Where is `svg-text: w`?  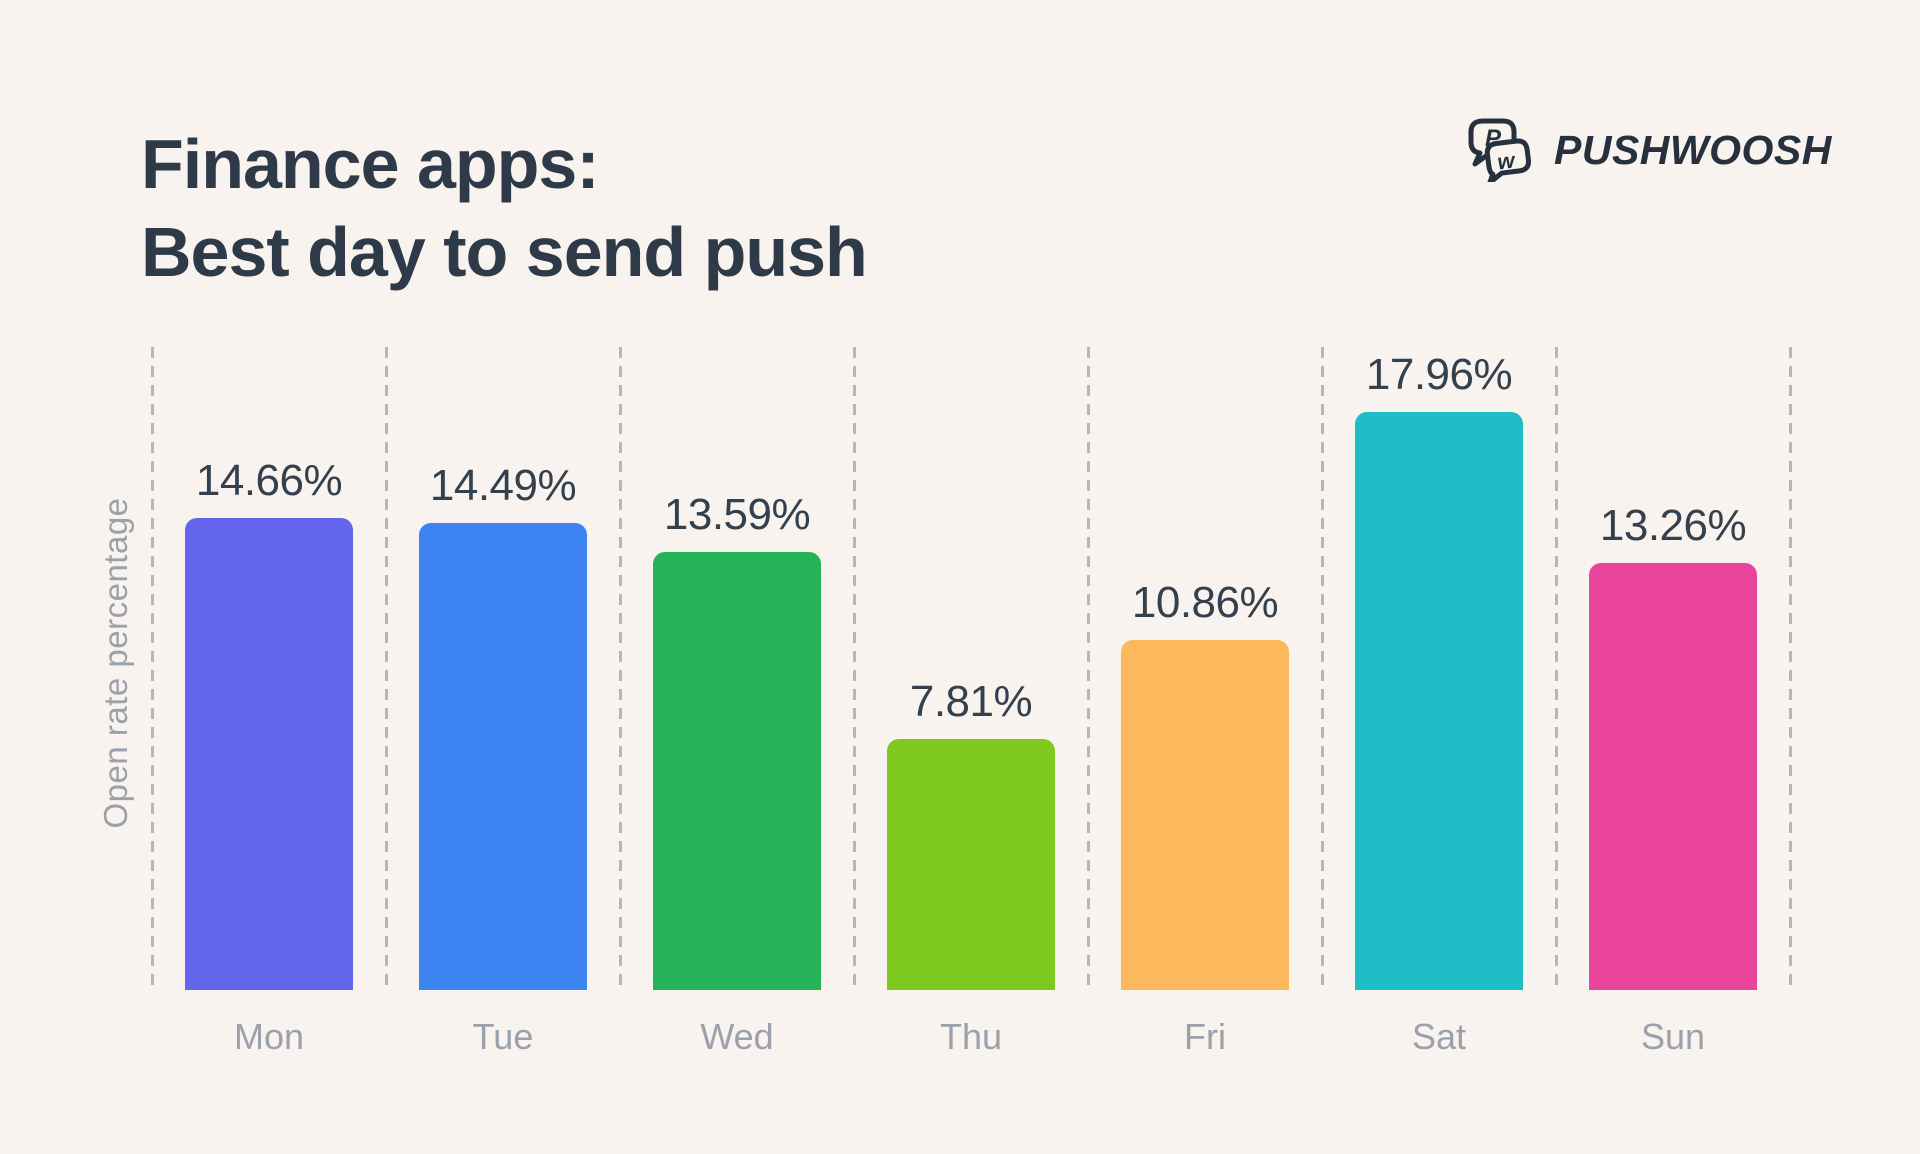
svg-text: w is located at coordinates (1507, 160).